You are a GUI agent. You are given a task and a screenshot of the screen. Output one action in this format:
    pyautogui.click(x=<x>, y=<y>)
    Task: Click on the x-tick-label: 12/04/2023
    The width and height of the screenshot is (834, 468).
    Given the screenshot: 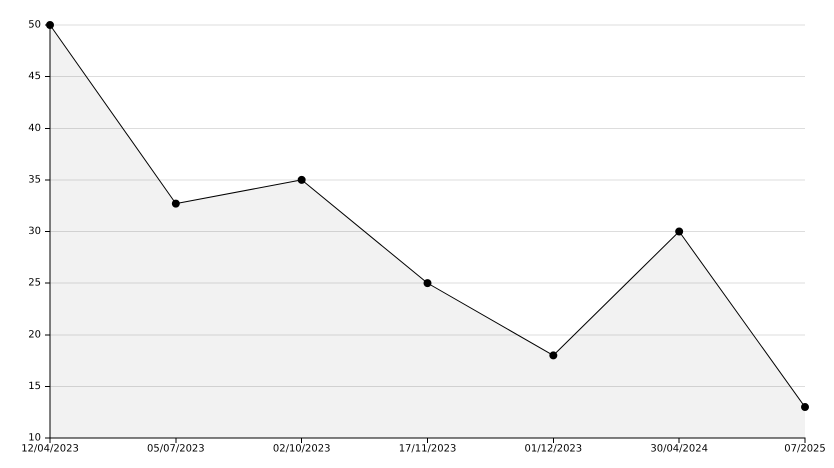 What is the action you would take?
    pyautogui.click(x=50, y=449)
    